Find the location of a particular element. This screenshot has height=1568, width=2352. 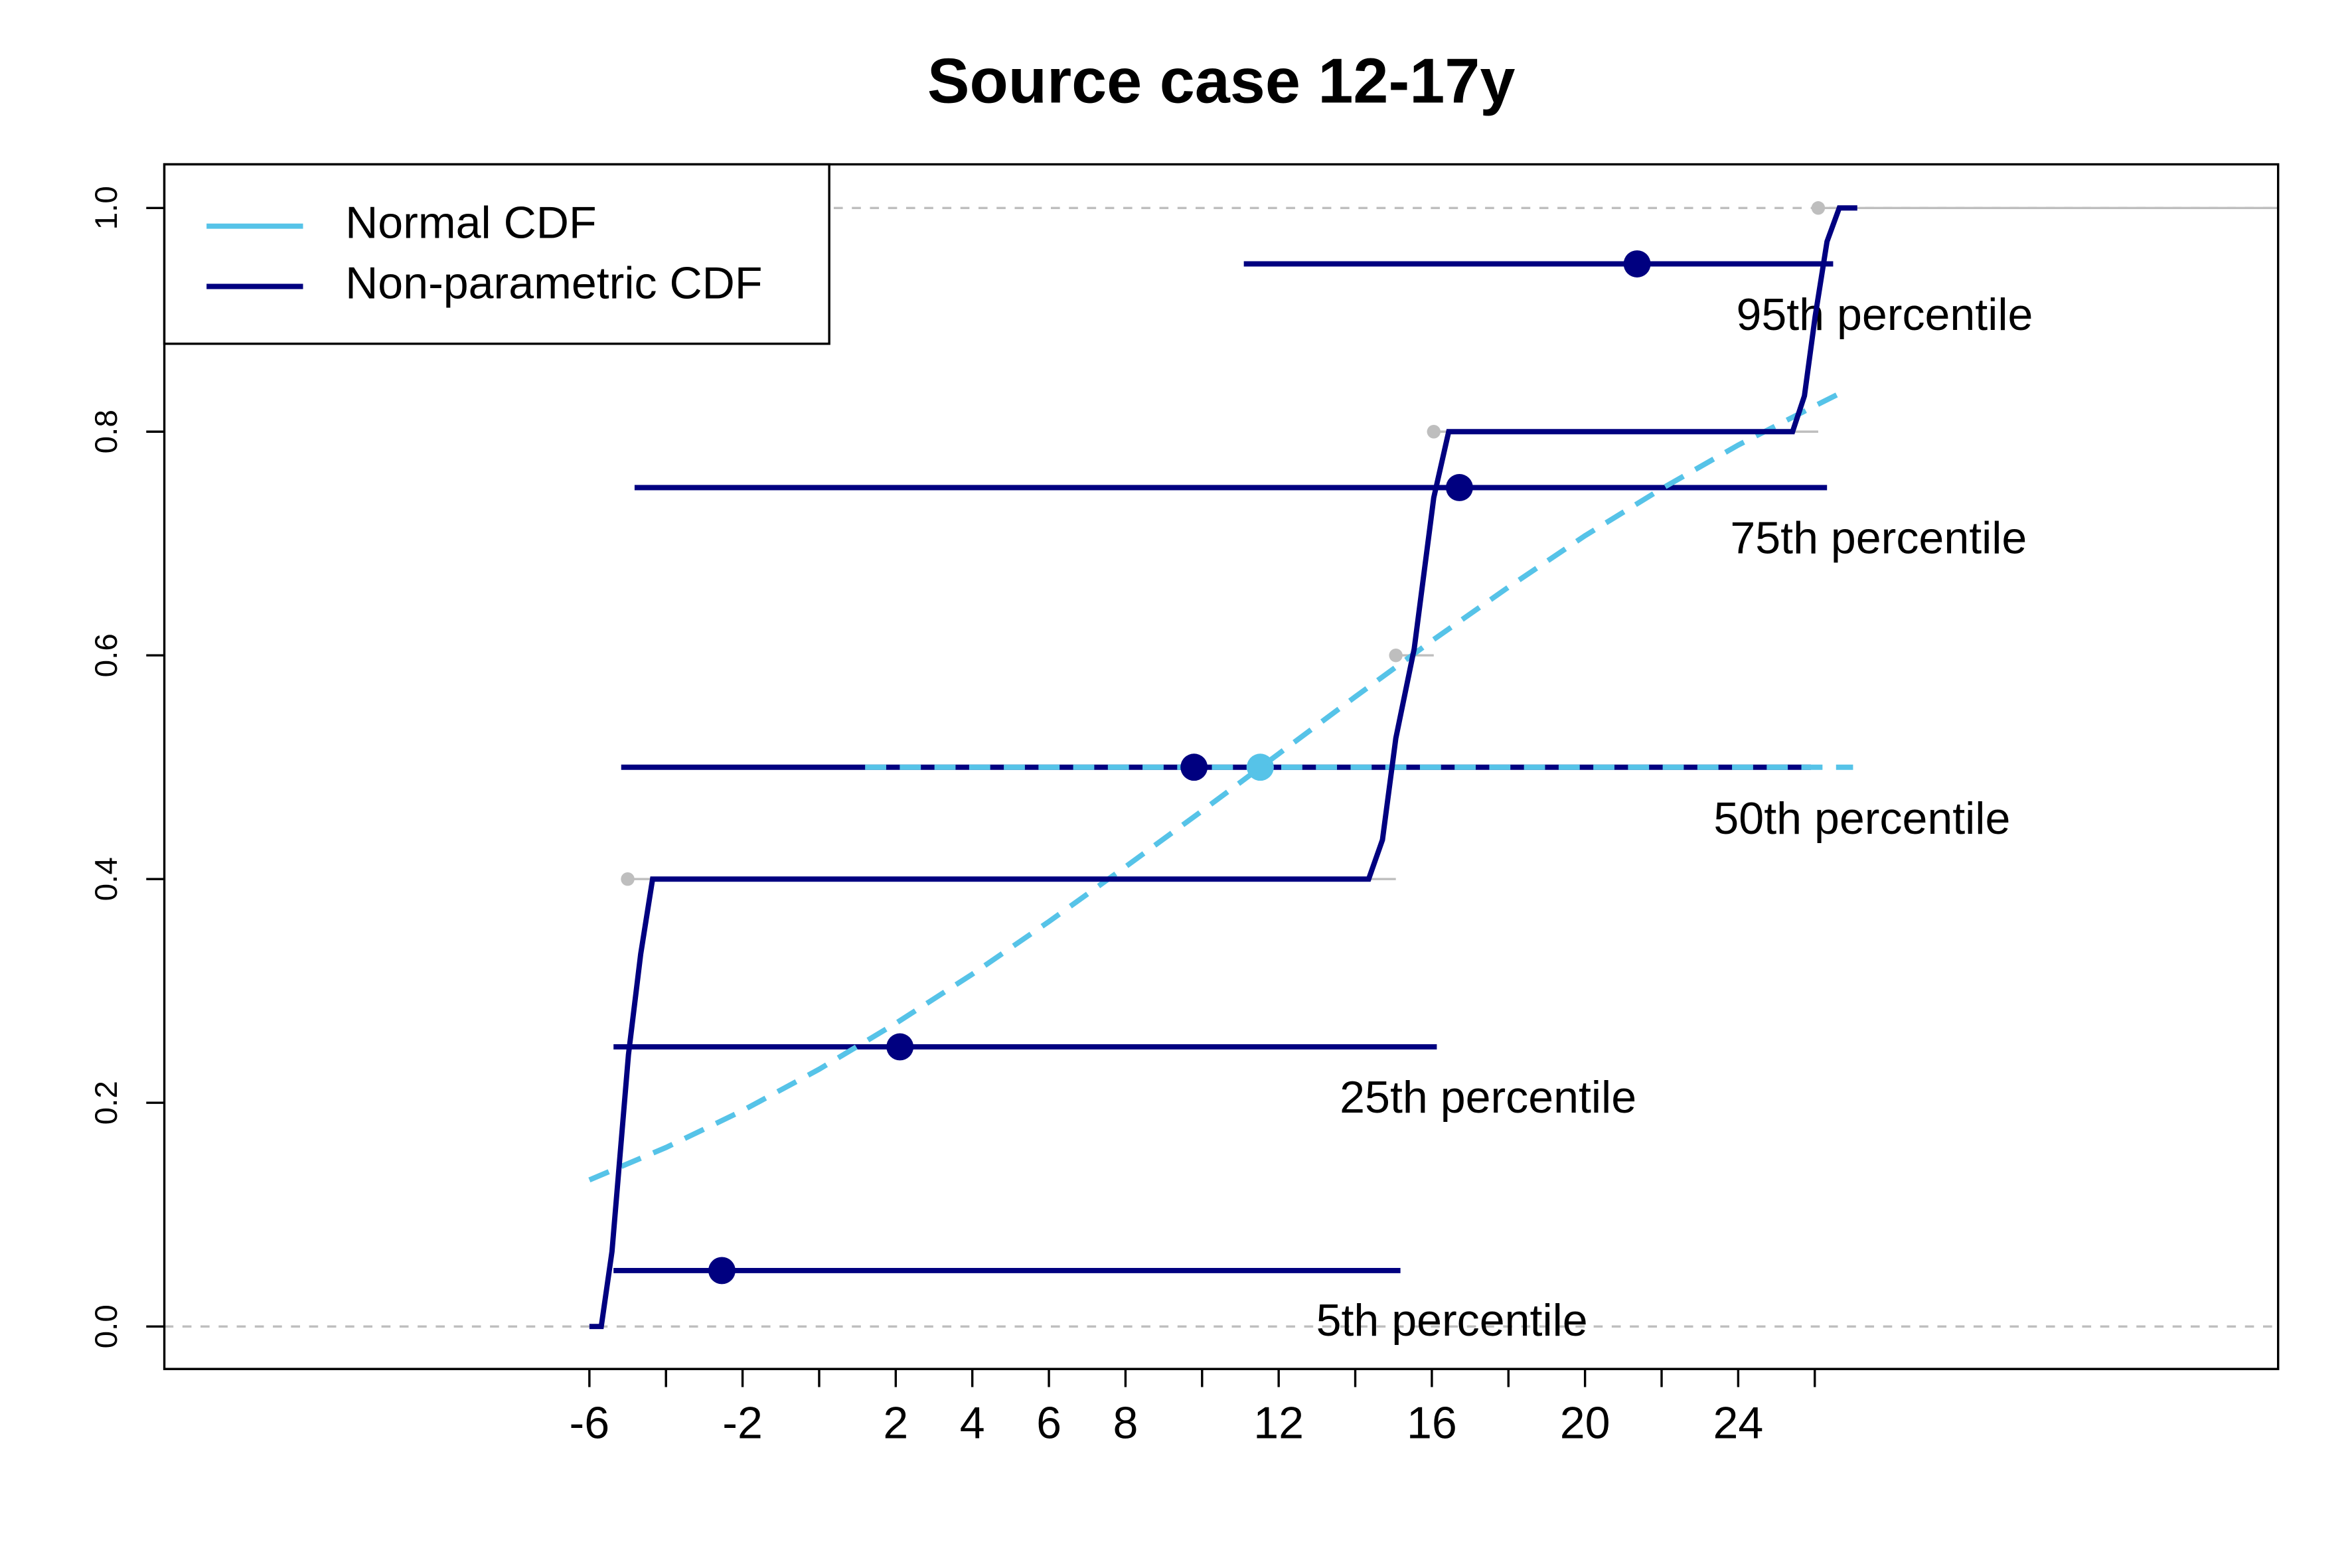

y-tick-label: 0.2 is located at coordinates (107, 1103).